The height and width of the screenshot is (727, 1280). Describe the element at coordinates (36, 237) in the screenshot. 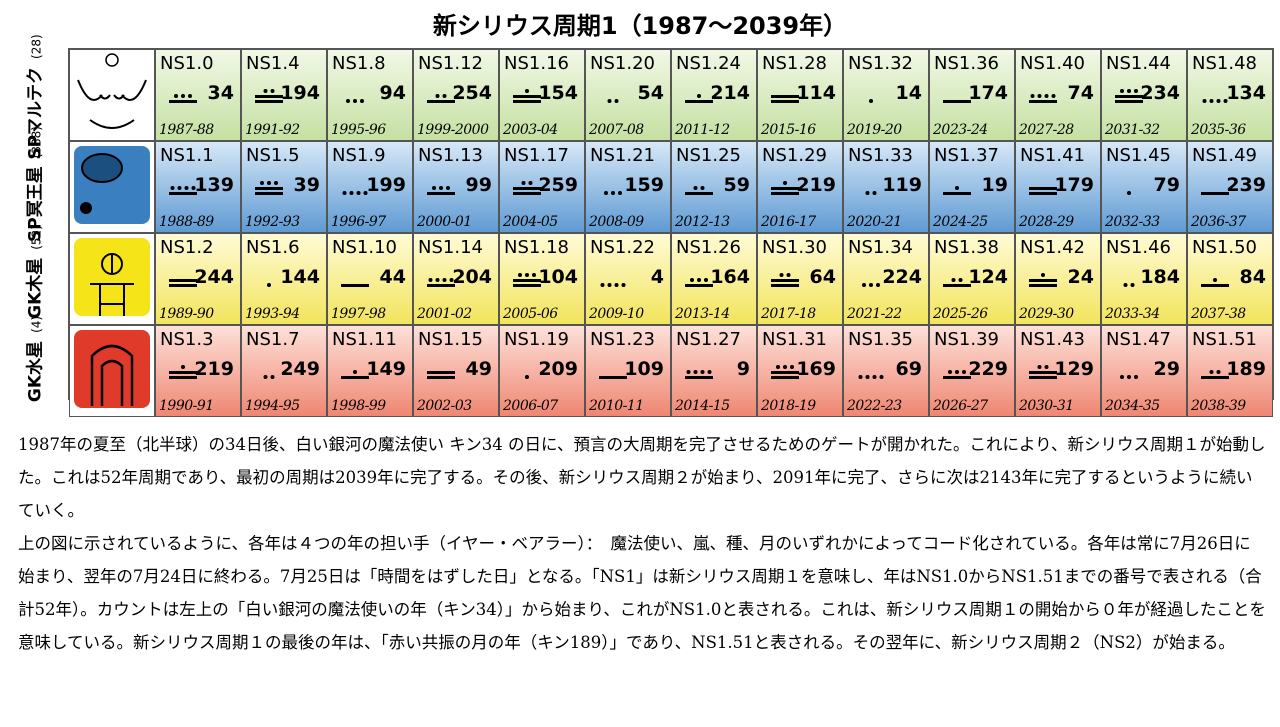

I see `bearer-count: (52)` at that location.